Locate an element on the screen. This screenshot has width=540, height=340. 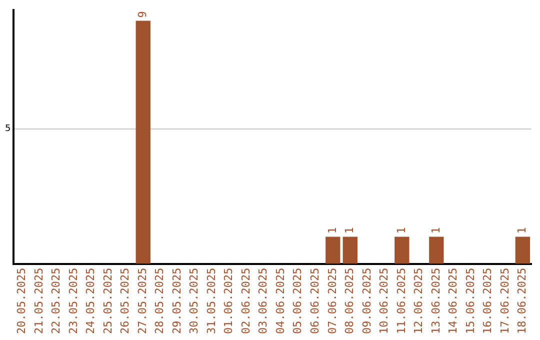
data-label: 9 is located at coordinates (142, 14).